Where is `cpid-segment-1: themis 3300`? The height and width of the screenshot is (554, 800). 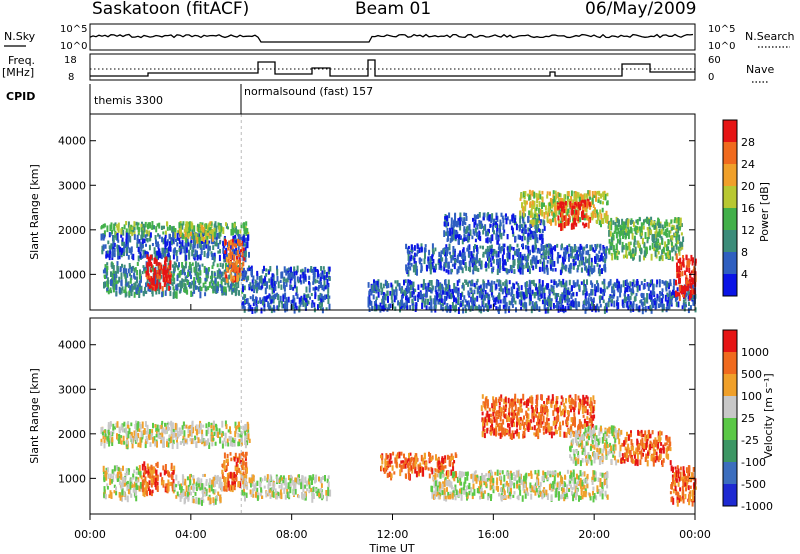
cpid-segment-1: themis 3300 is located at coordinates (128, 100).